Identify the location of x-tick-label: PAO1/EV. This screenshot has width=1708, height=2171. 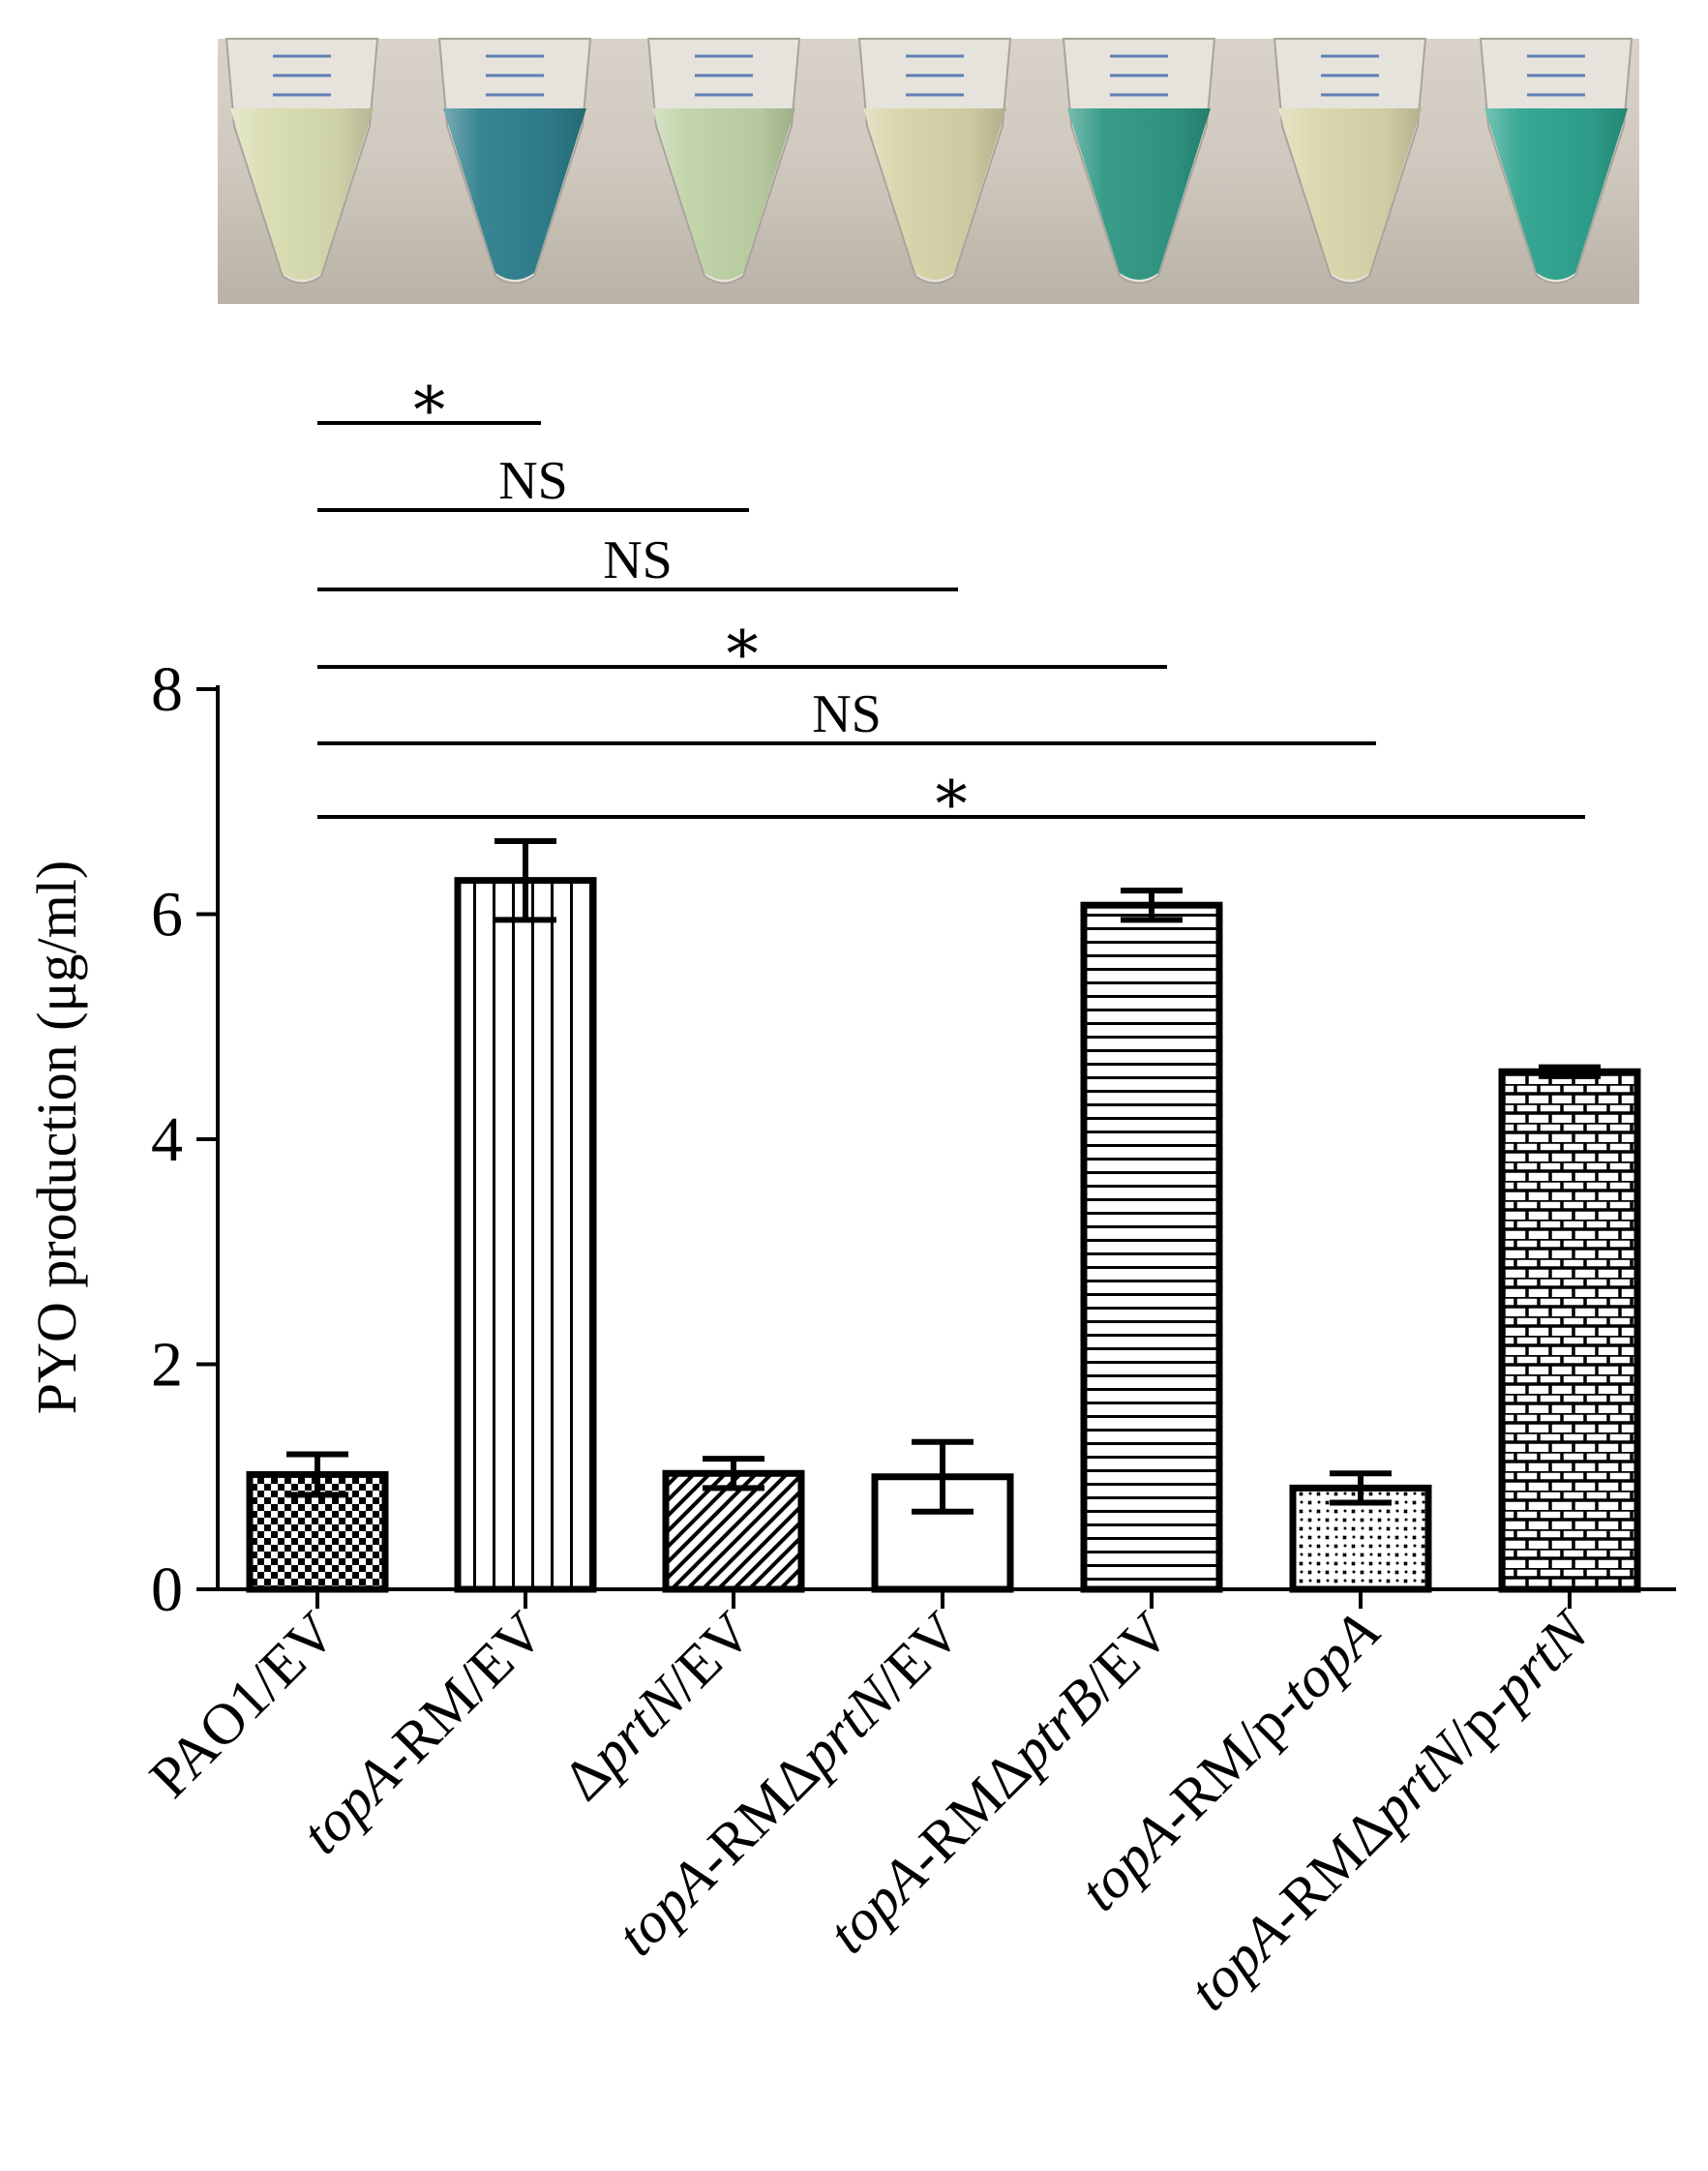
(242, 1705).